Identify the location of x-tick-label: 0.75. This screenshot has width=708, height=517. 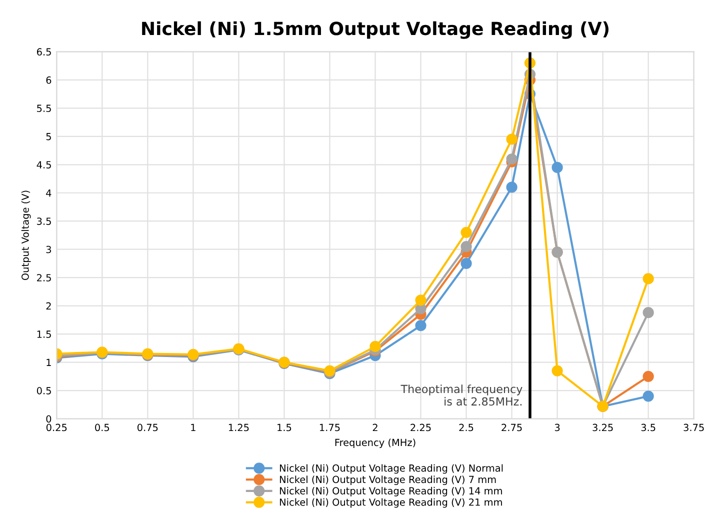
(147, 428).